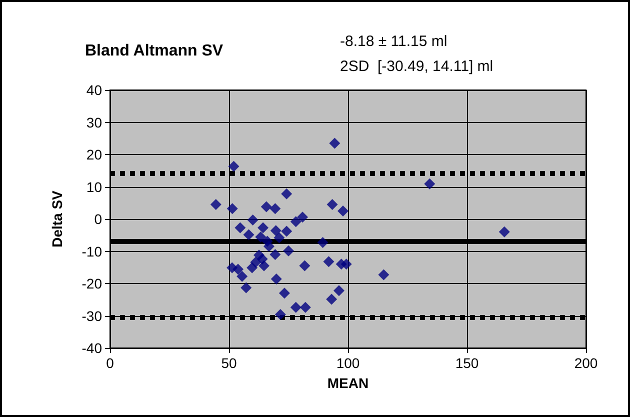  What do you see at coordinates (57, 219) in the screenshot?
I see `y-axis-title: Delta SV` at bounding box center [57, 219].